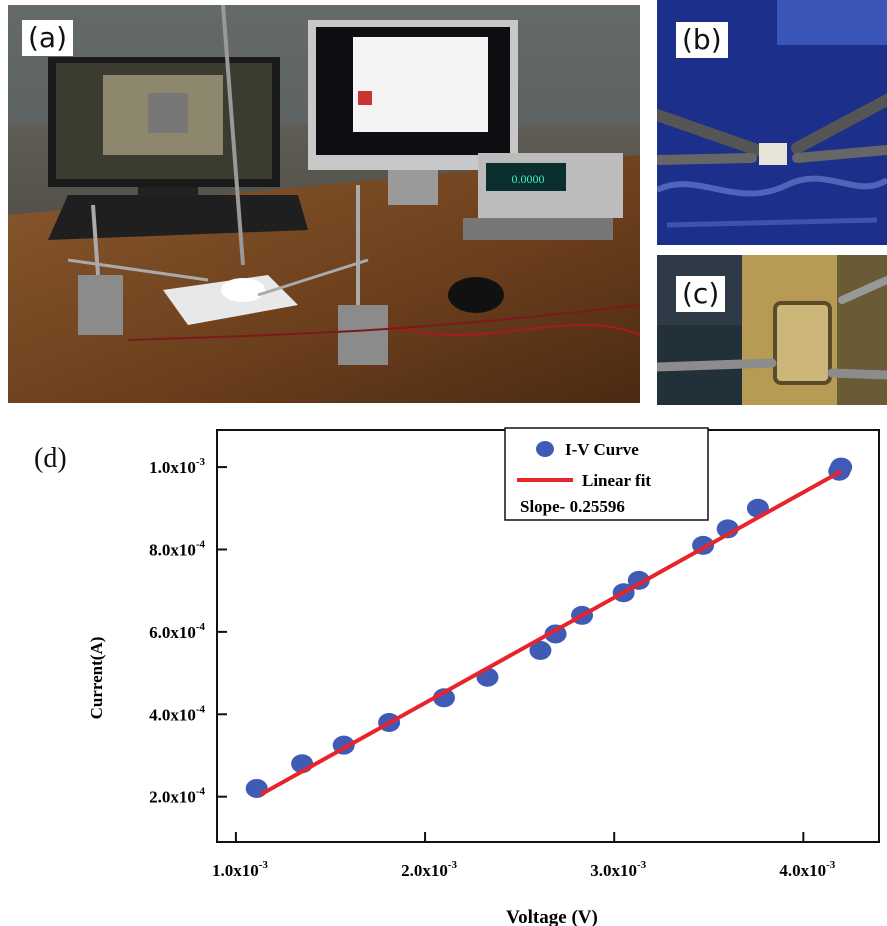 This screenshot has width=887, height=926. I want to click on x-tick-label: 4.0x10⁻³, so click(807, 869).